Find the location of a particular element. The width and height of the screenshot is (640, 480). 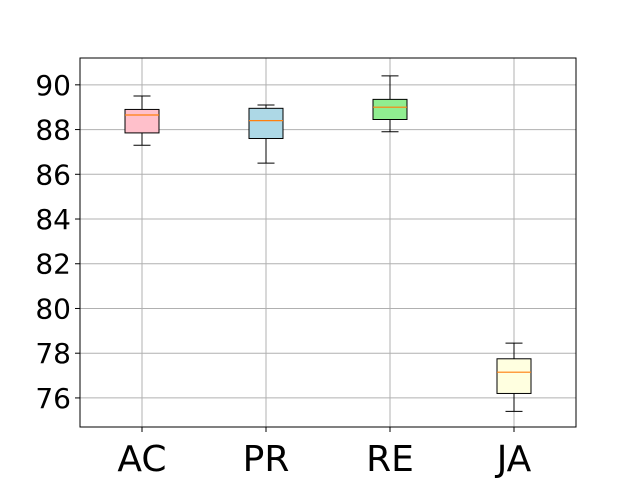

box-pr is located at coordinates (266, 134).